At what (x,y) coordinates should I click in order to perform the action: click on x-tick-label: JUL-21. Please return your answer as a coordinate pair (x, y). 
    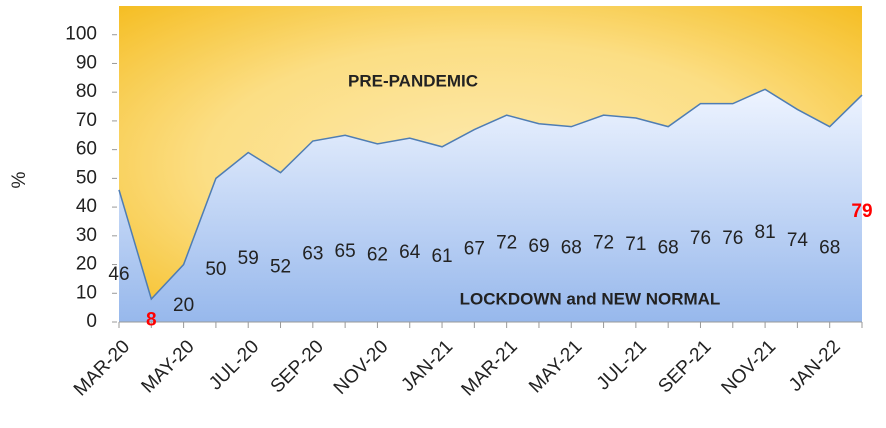
    Looking at the image, I should click on (622, 365).